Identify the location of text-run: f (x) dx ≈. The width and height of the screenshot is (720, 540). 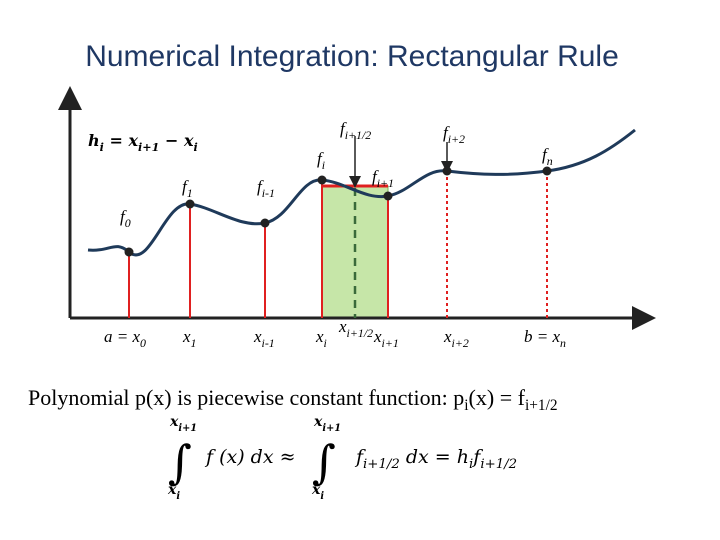
(250, 457).